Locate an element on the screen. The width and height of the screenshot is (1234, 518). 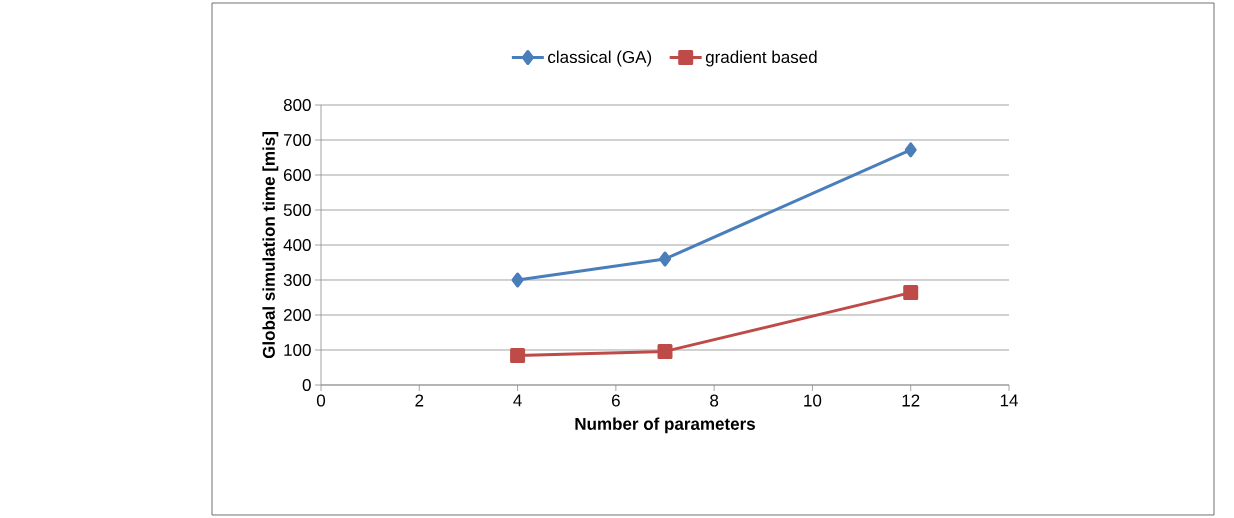
y-tick-label: 0 is located at coordinates (306, 385).